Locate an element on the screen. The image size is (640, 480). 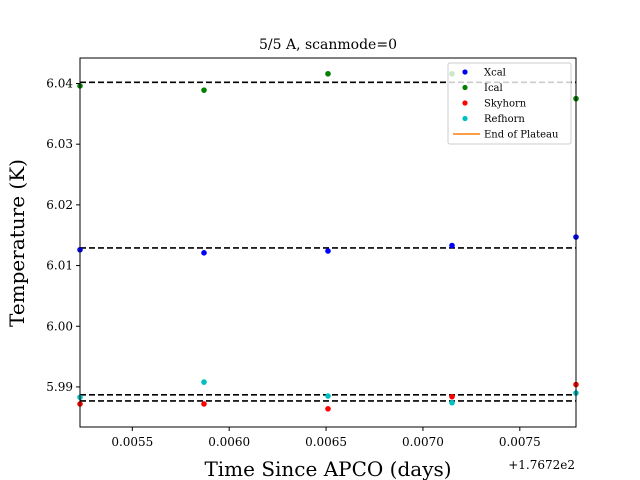
legend: Xcal Ical Skyhorn Refhorn End of Plateau is located at coordinates (509, 103).